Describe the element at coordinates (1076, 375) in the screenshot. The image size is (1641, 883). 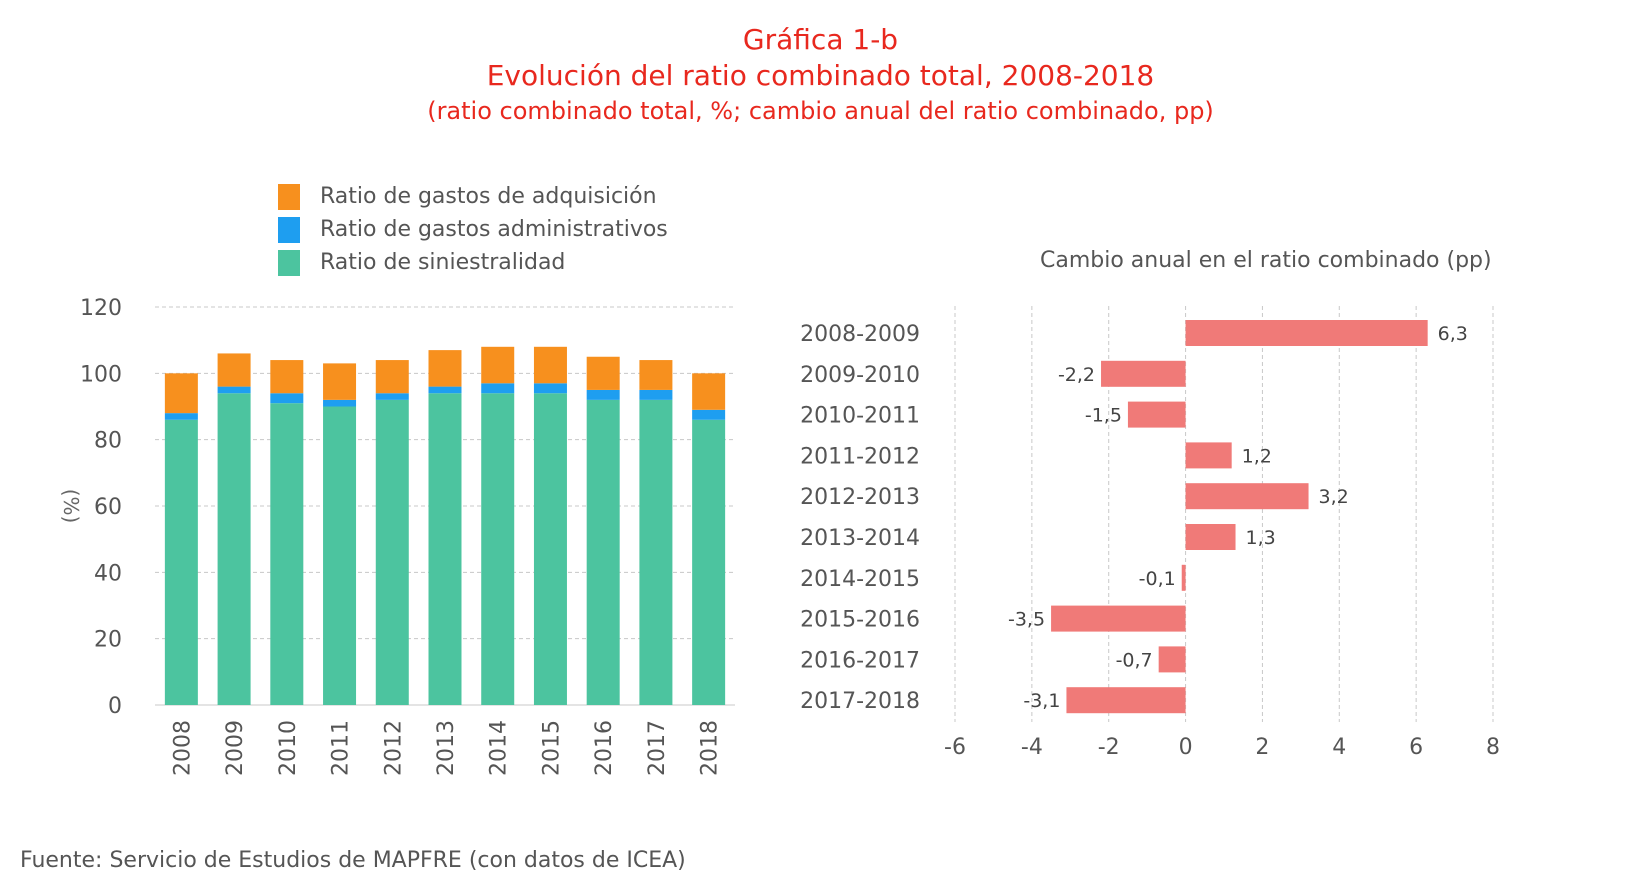
I see `data-label: -2,2` at that location.